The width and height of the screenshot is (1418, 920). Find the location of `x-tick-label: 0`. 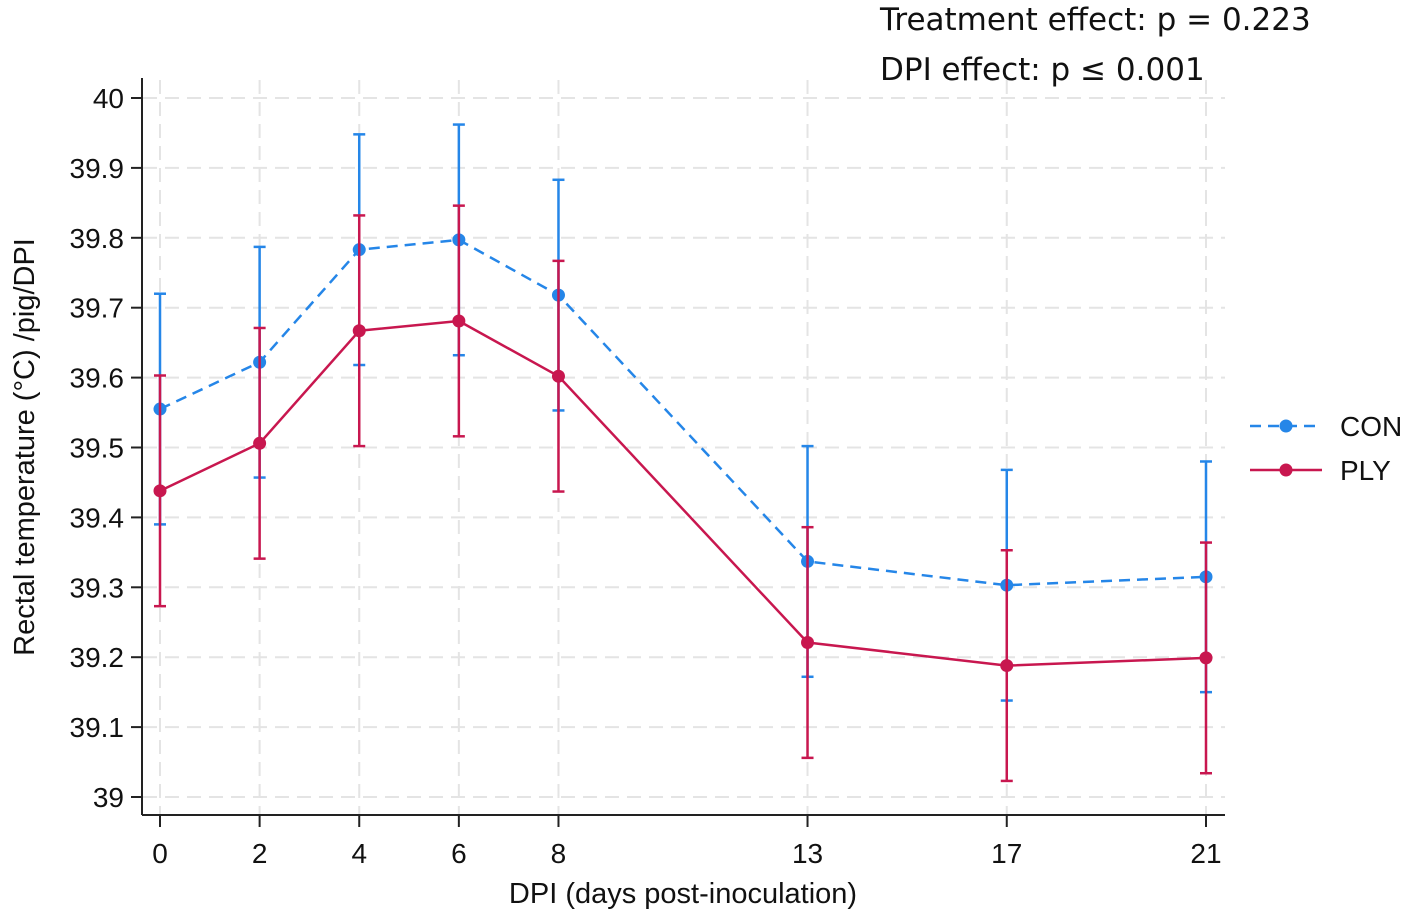

x-tick-label: 0 is located at coordinates (160, 853).